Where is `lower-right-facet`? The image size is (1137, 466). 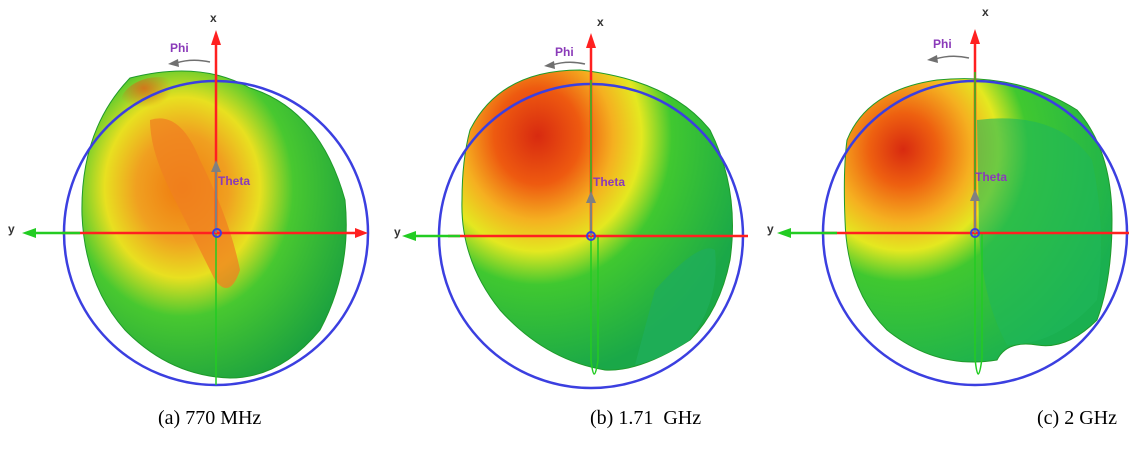
lower-right-facet is located at coordinates (675, 306).